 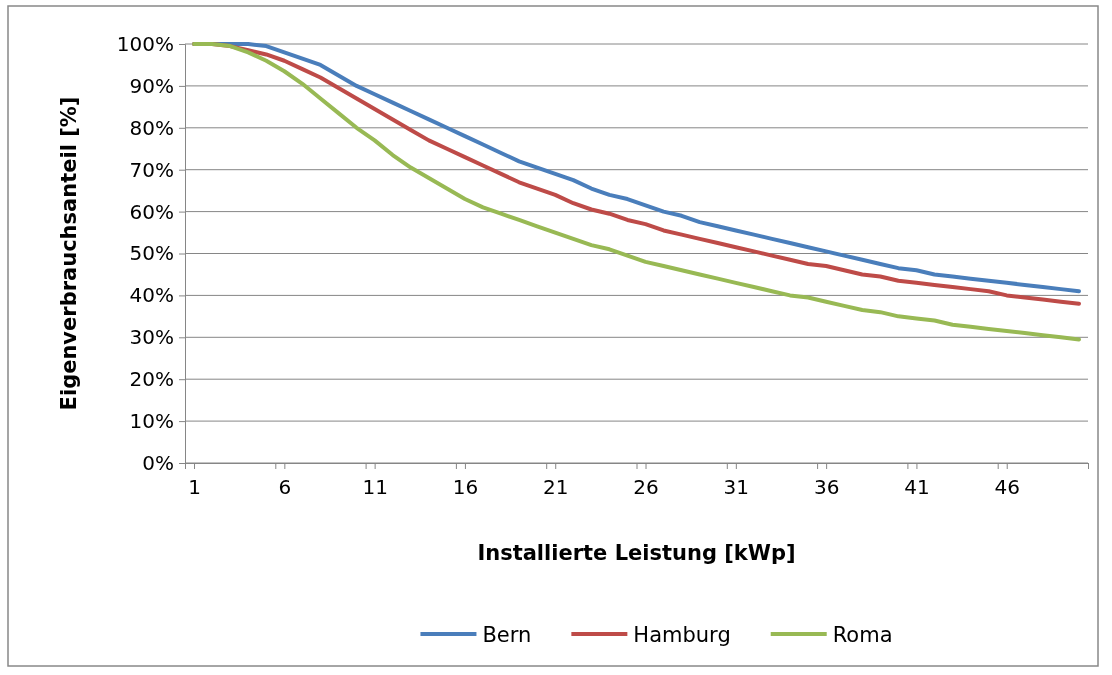 What do you see at coordinates (736, 487) in the screenshot?
I see `x-tick-label: 31` at bounding box center [736, 487].